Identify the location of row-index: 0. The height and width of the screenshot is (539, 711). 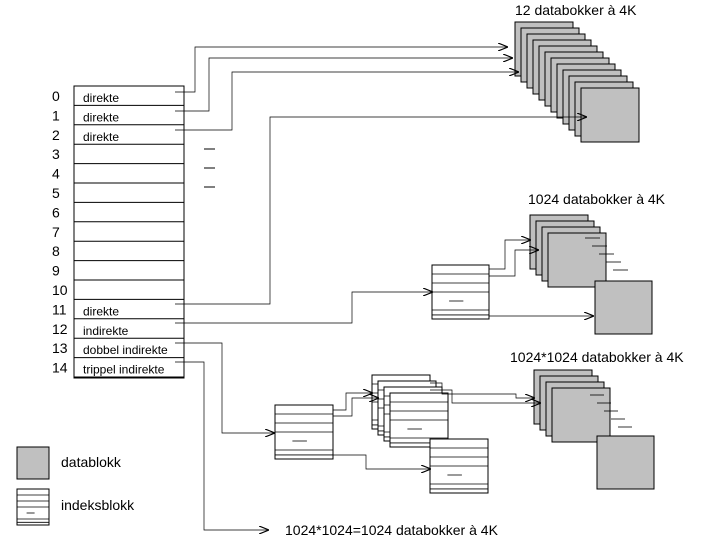
(56, 96).